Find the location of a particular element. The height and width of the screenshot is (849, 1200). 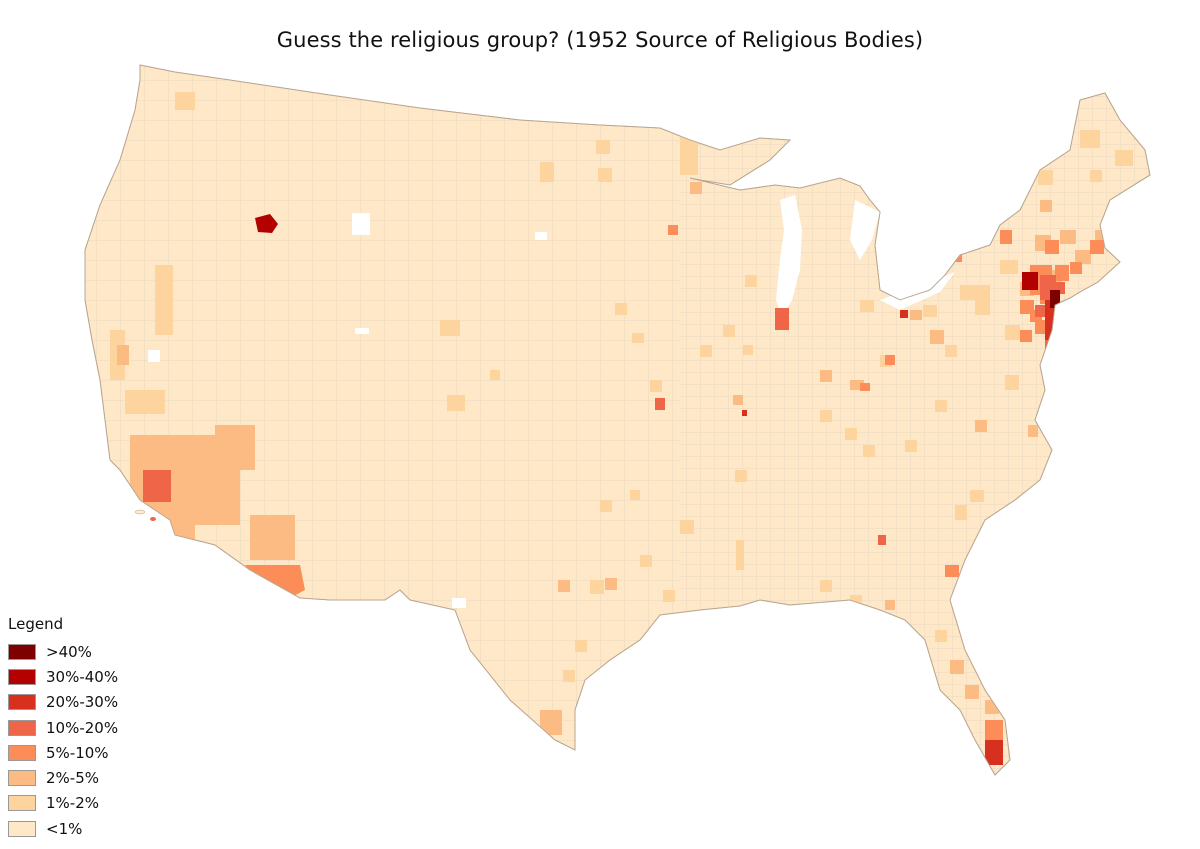

counties-30-40-percent is located at coordinates (646, 252).